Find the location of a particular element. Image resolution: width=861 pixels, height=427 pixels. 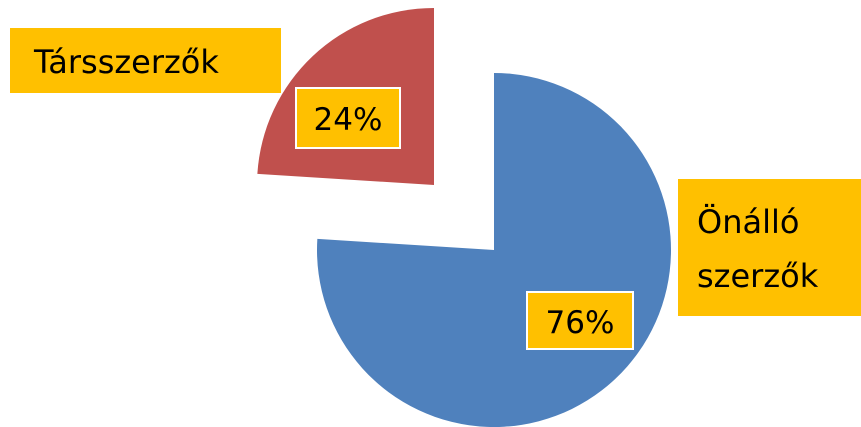

category-label-line-2: szerzők is located at coordinates (758, 276).